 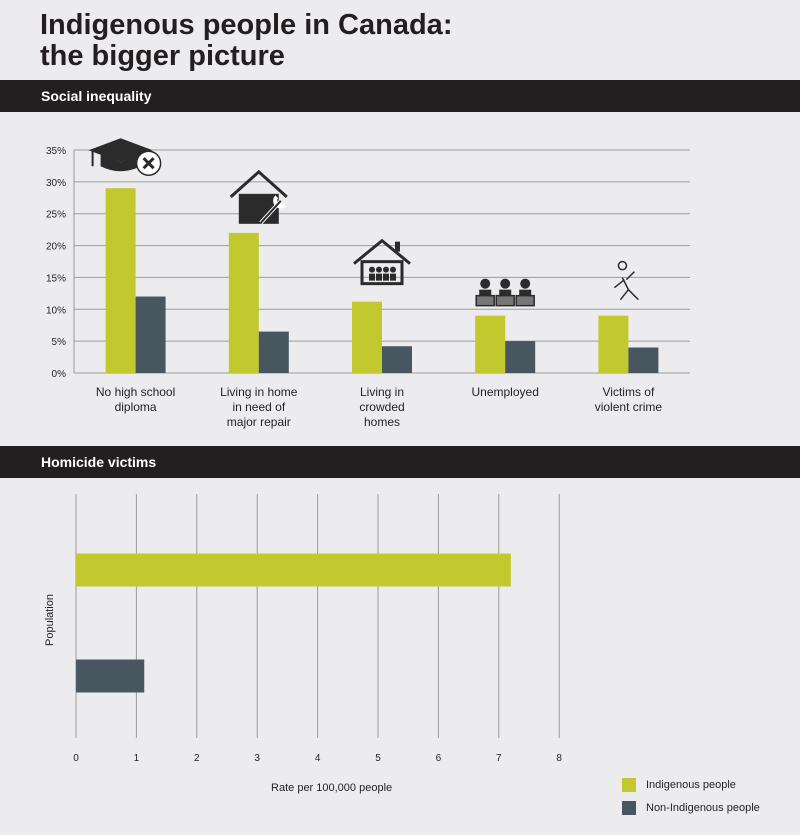 What do you see at coordinates (110, 676) in the screenshot?
I see `hbar-non-indigenous` at bounding box center [110, 676].